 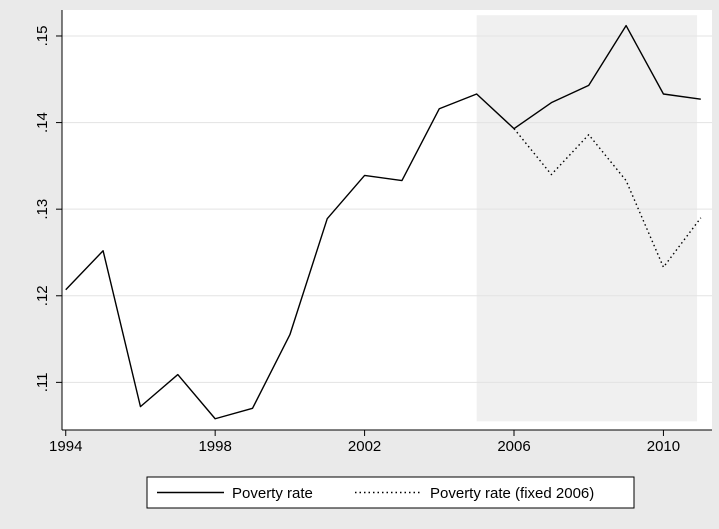 I want to click on y-tick-label-4: .15, so click(x=42, y=36).